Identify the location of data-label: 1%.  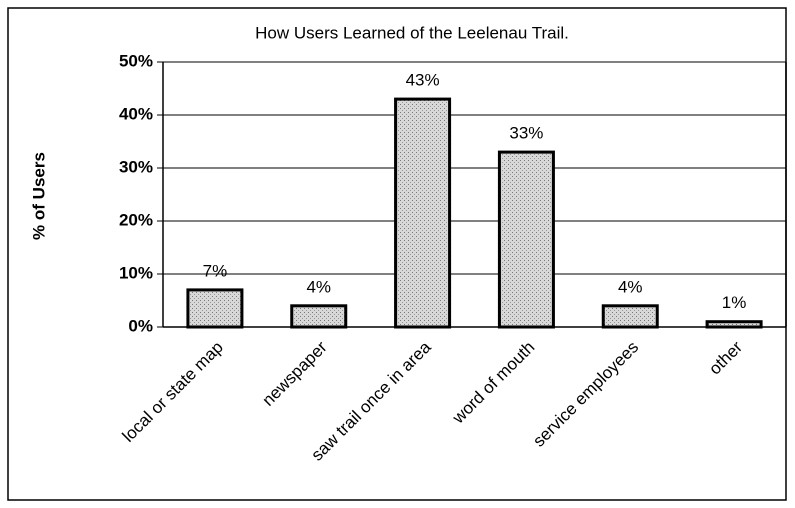
(734, 302).